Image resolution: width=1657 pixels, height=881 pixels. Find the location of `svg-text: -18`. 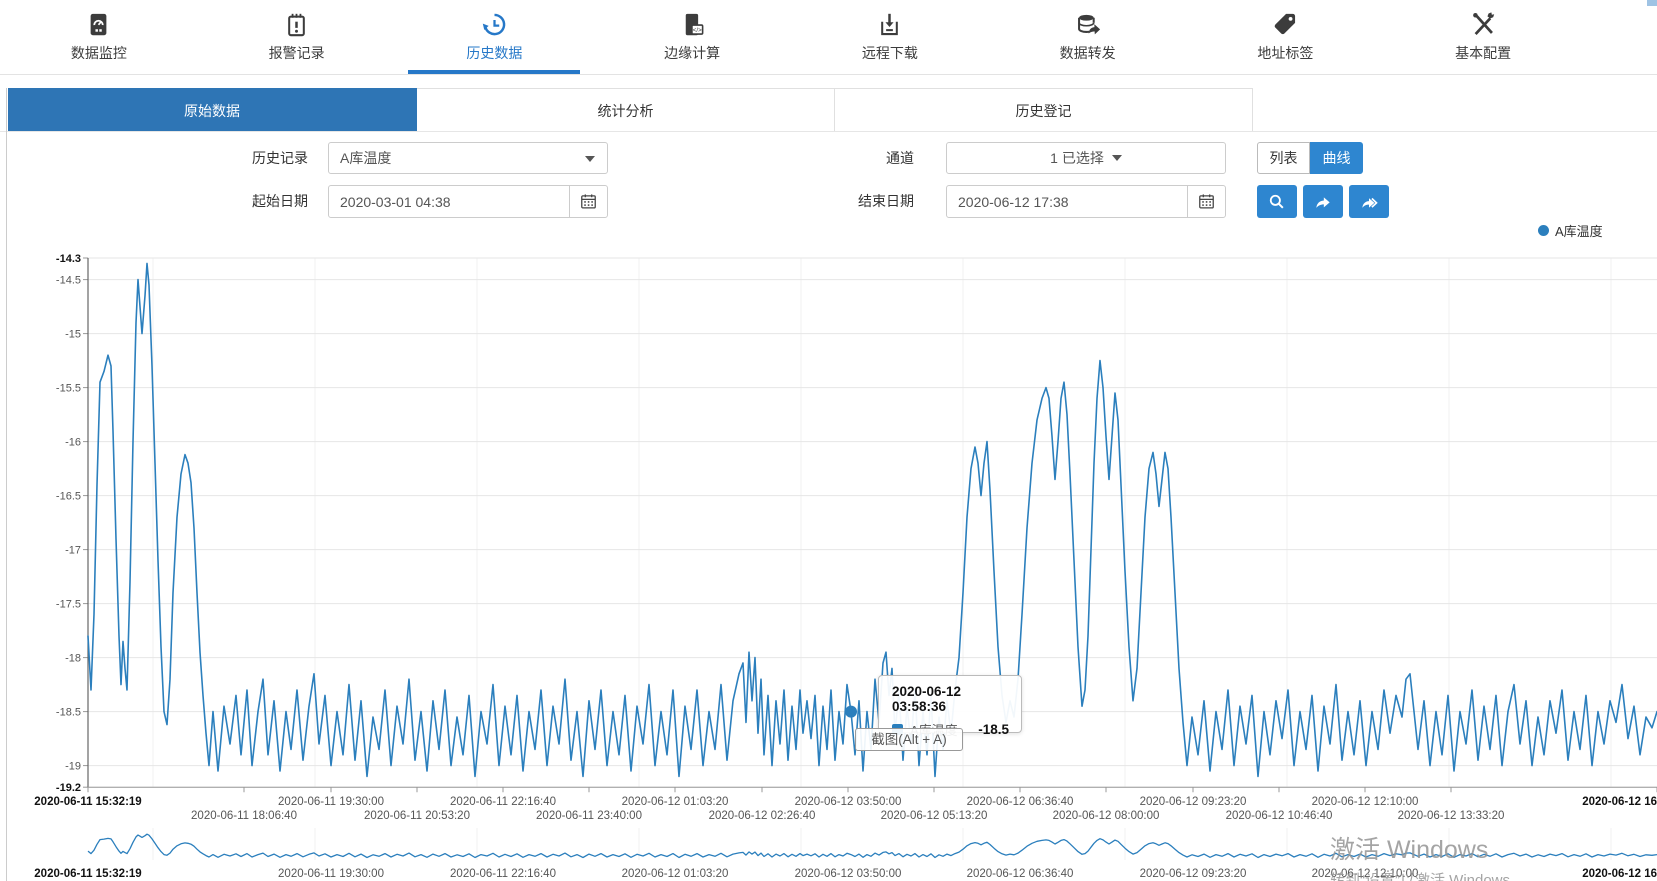

svg-text: -18 is located at coordinates (73, 659).